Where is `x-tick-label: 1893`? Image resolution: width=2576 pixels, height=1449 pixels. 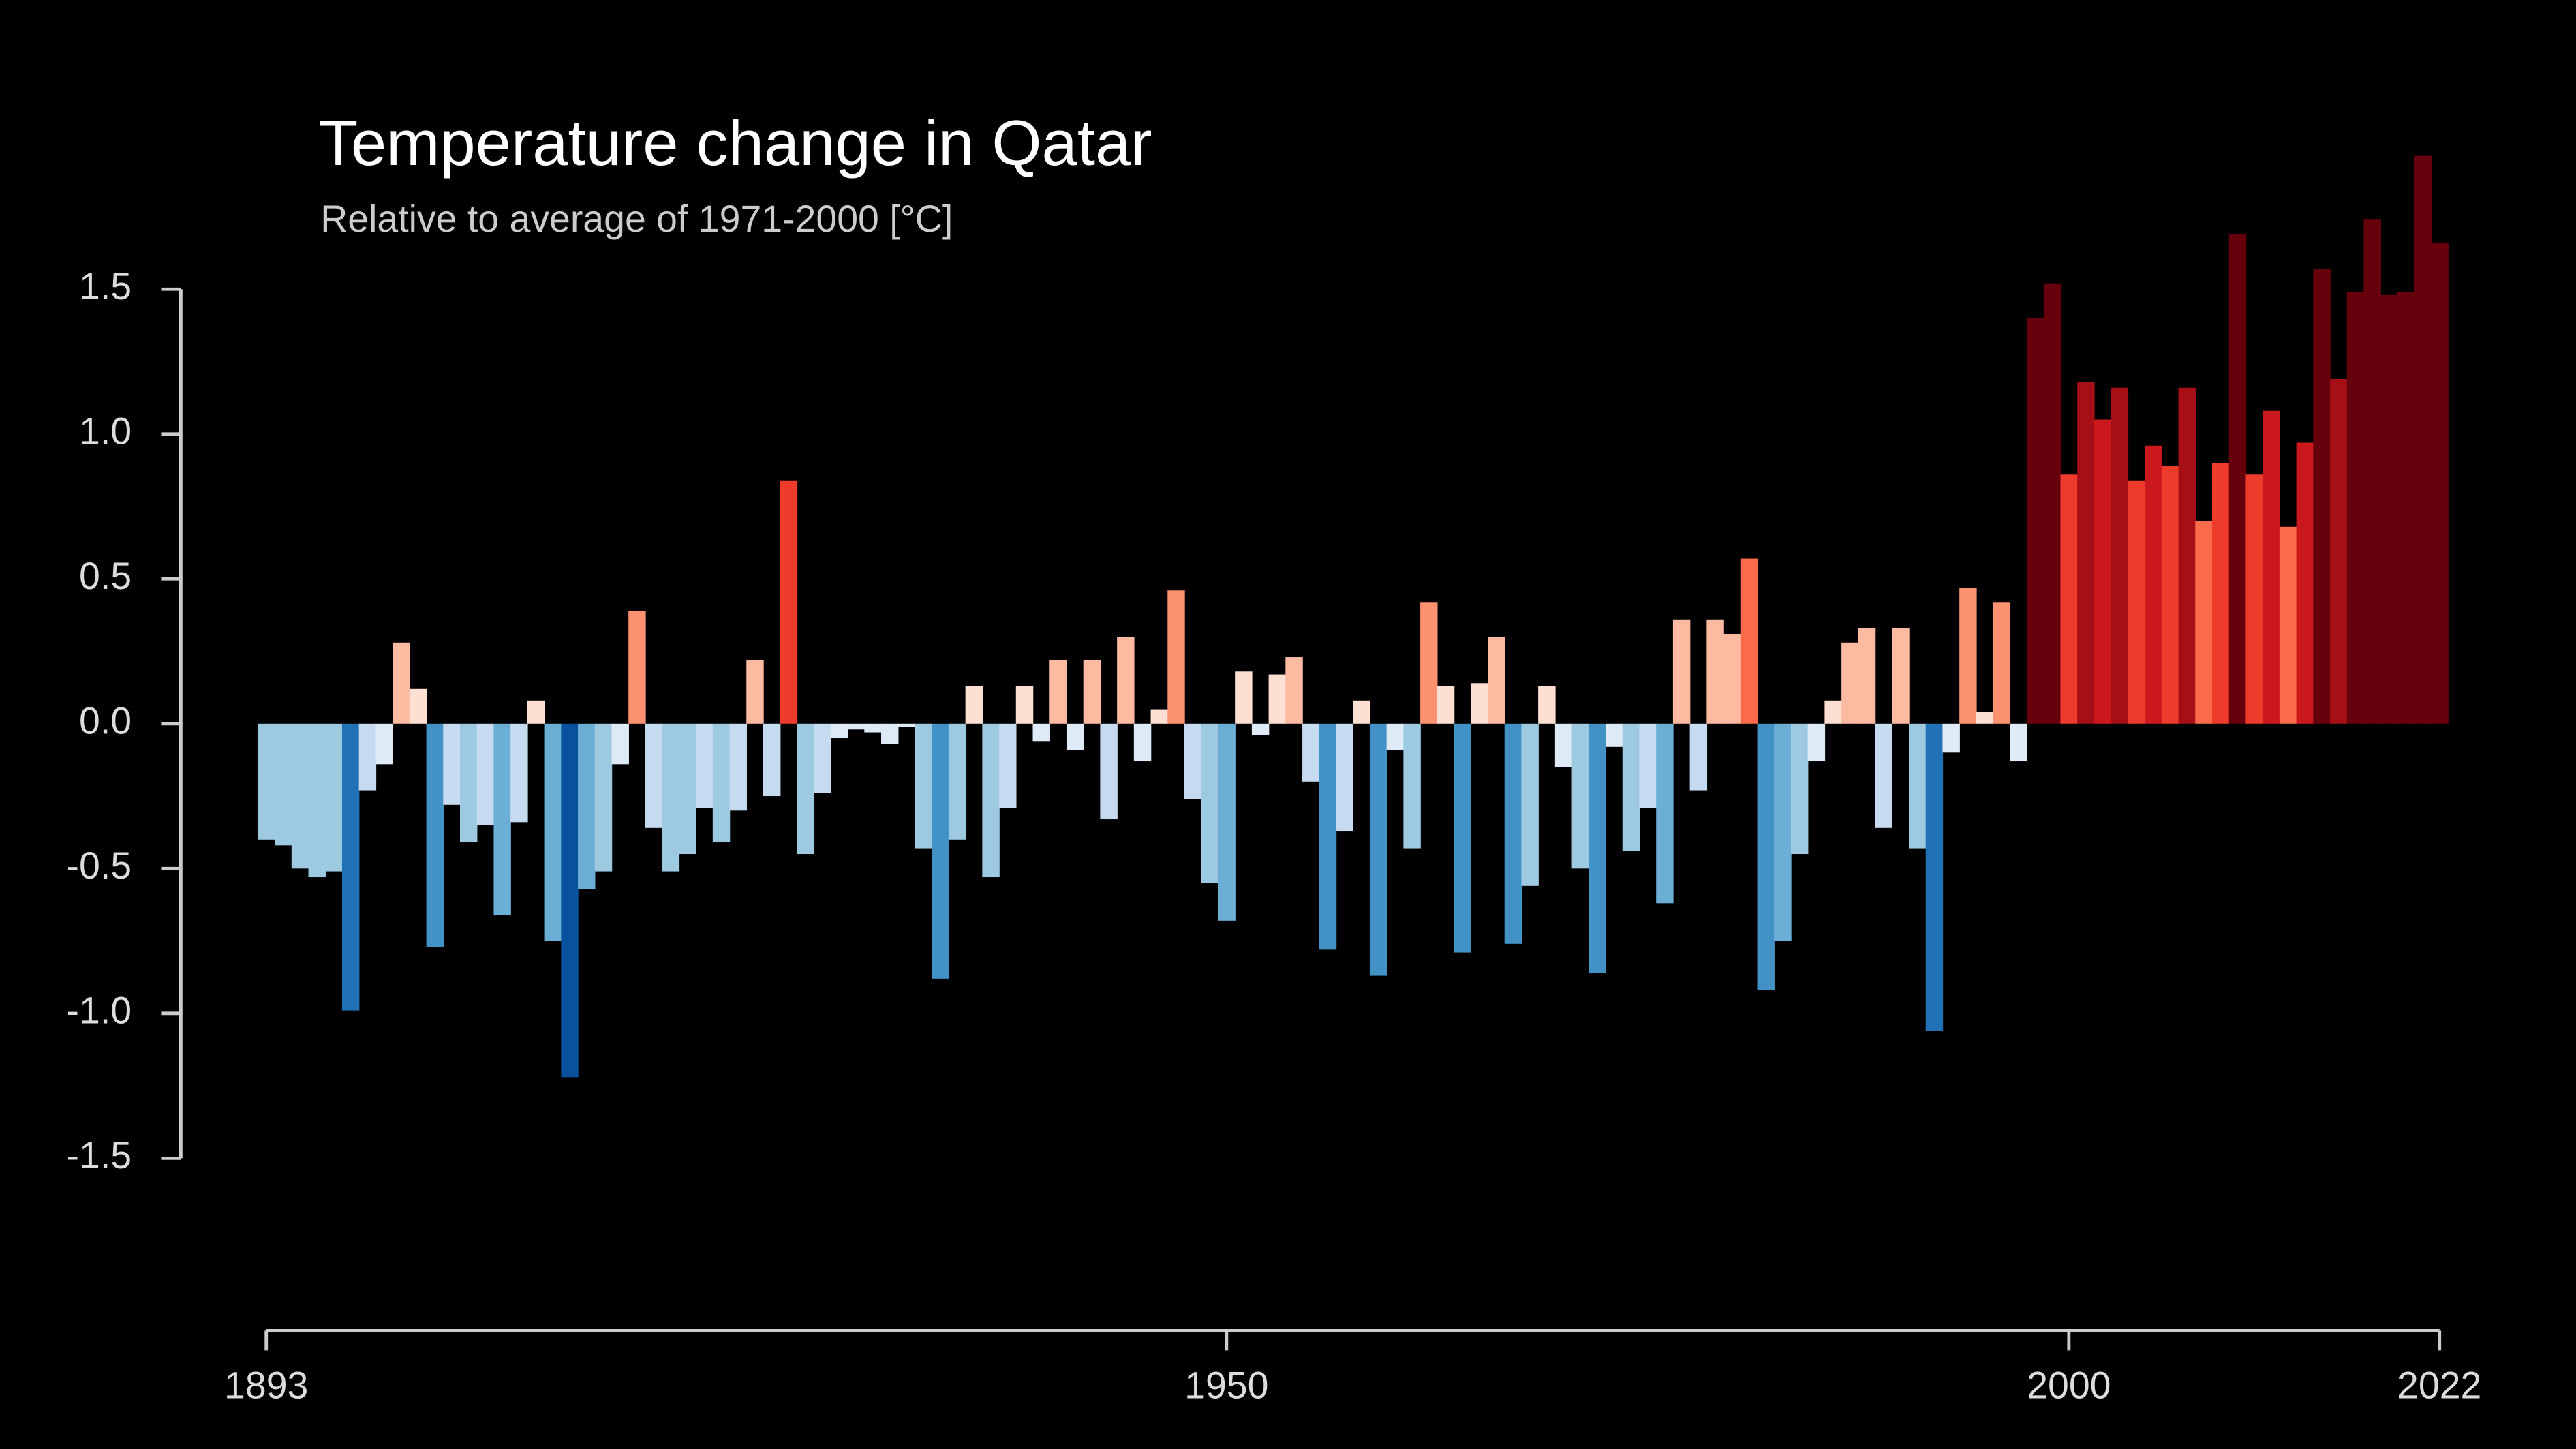 x-tick-label: 1893 is located at coordinates (266, 1385).